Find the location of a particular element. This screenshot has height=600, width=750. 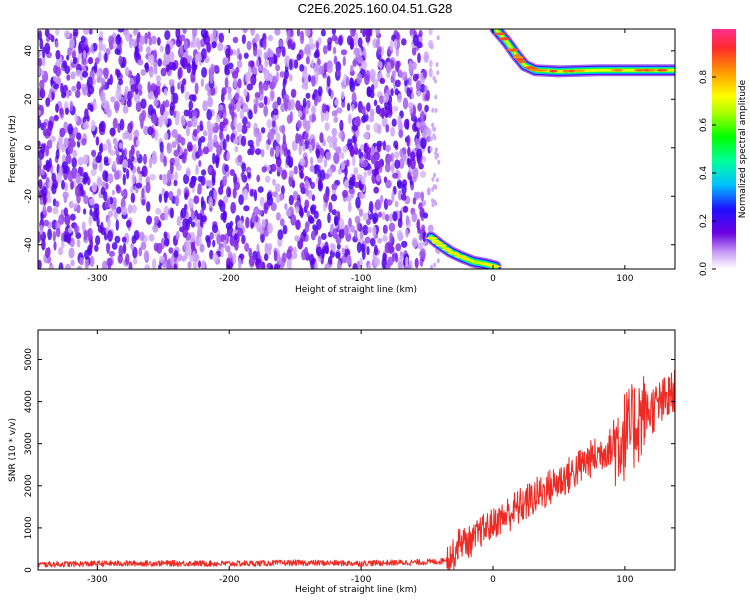

snr-y-label: SNR (10 * v/v) is located at coordinates (13, 450).